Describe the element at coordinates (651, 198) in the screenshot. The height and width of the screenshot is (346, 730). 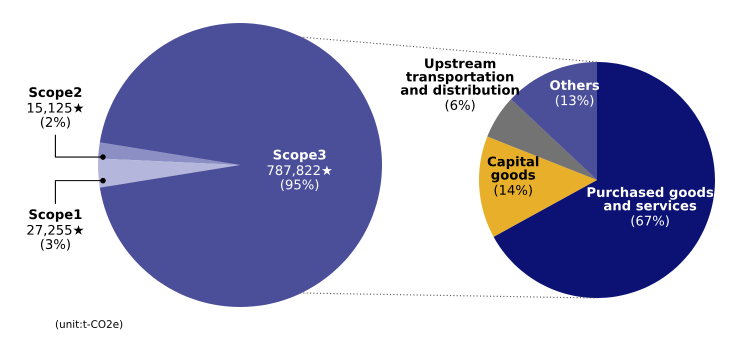
I see `slice-label: Purchased goods and services` at that location.